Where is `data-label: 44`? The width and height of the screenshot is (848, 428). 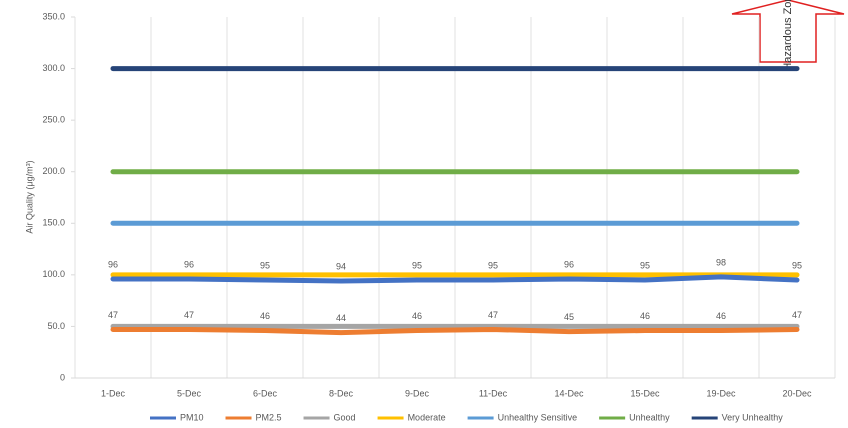 data-label: 44 is located at coordinates (341, 318).